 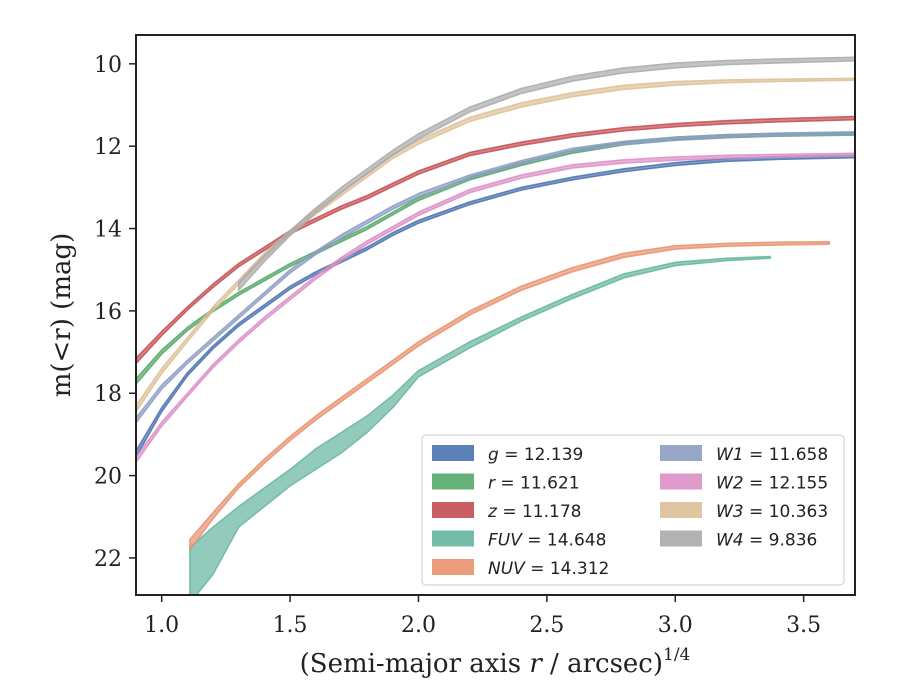 What do you see at coordinates (548, 569) in the screenshot?
I see `legend-label: NUV = 14.312` at bounding box center [548, 569].